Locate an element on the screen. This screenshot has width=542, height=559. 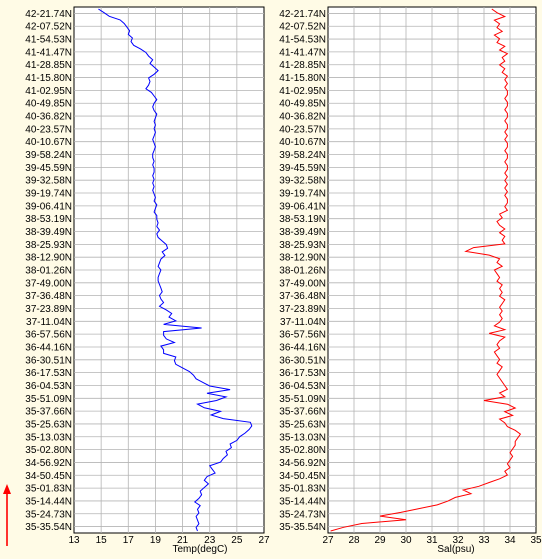
latitude-tick-label: 39-58.24N is located at coordinates (48, 155).